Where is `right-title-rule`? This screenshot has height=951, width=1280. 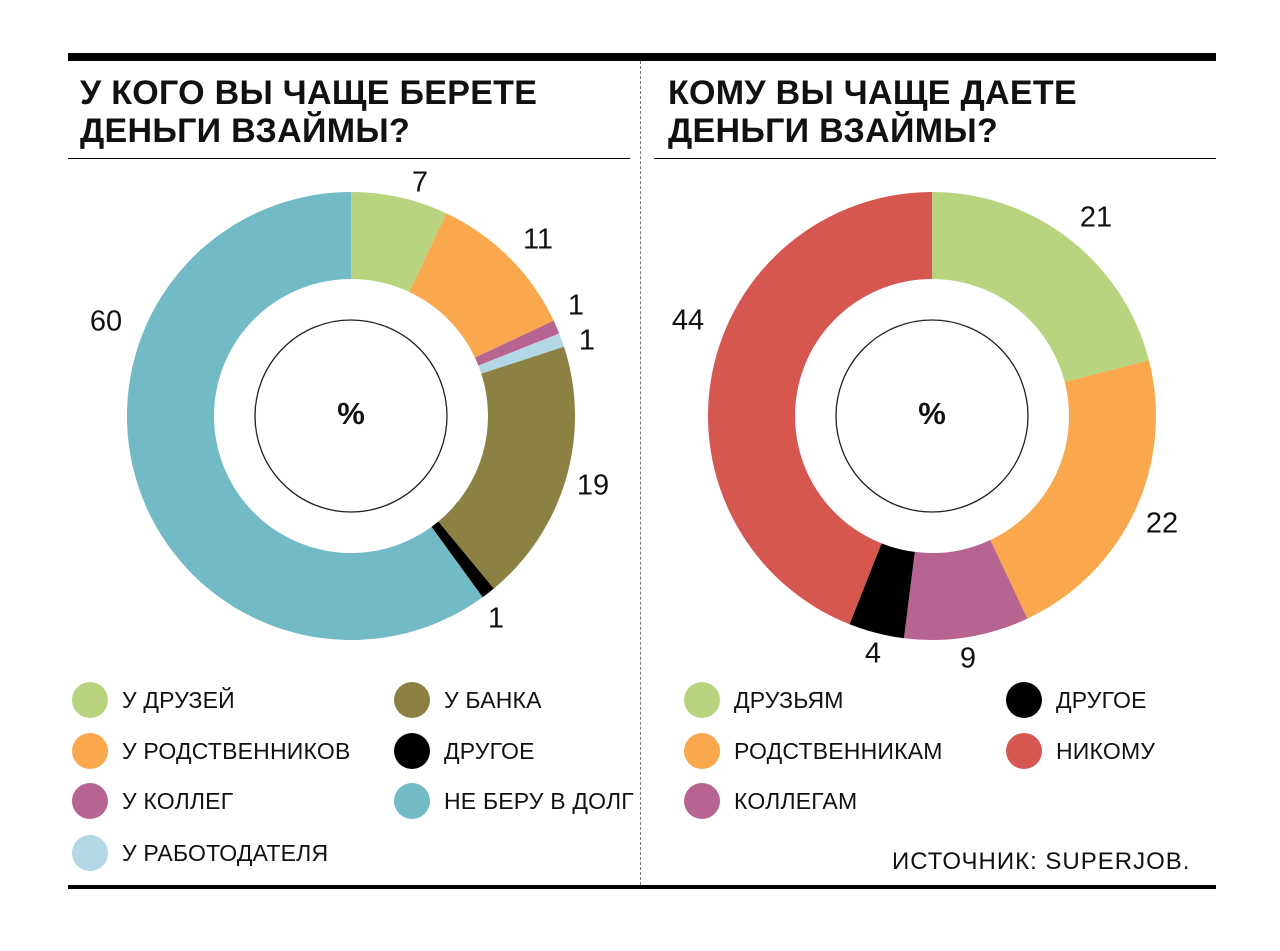 right-title-rule is located at coordinates (935, 158).